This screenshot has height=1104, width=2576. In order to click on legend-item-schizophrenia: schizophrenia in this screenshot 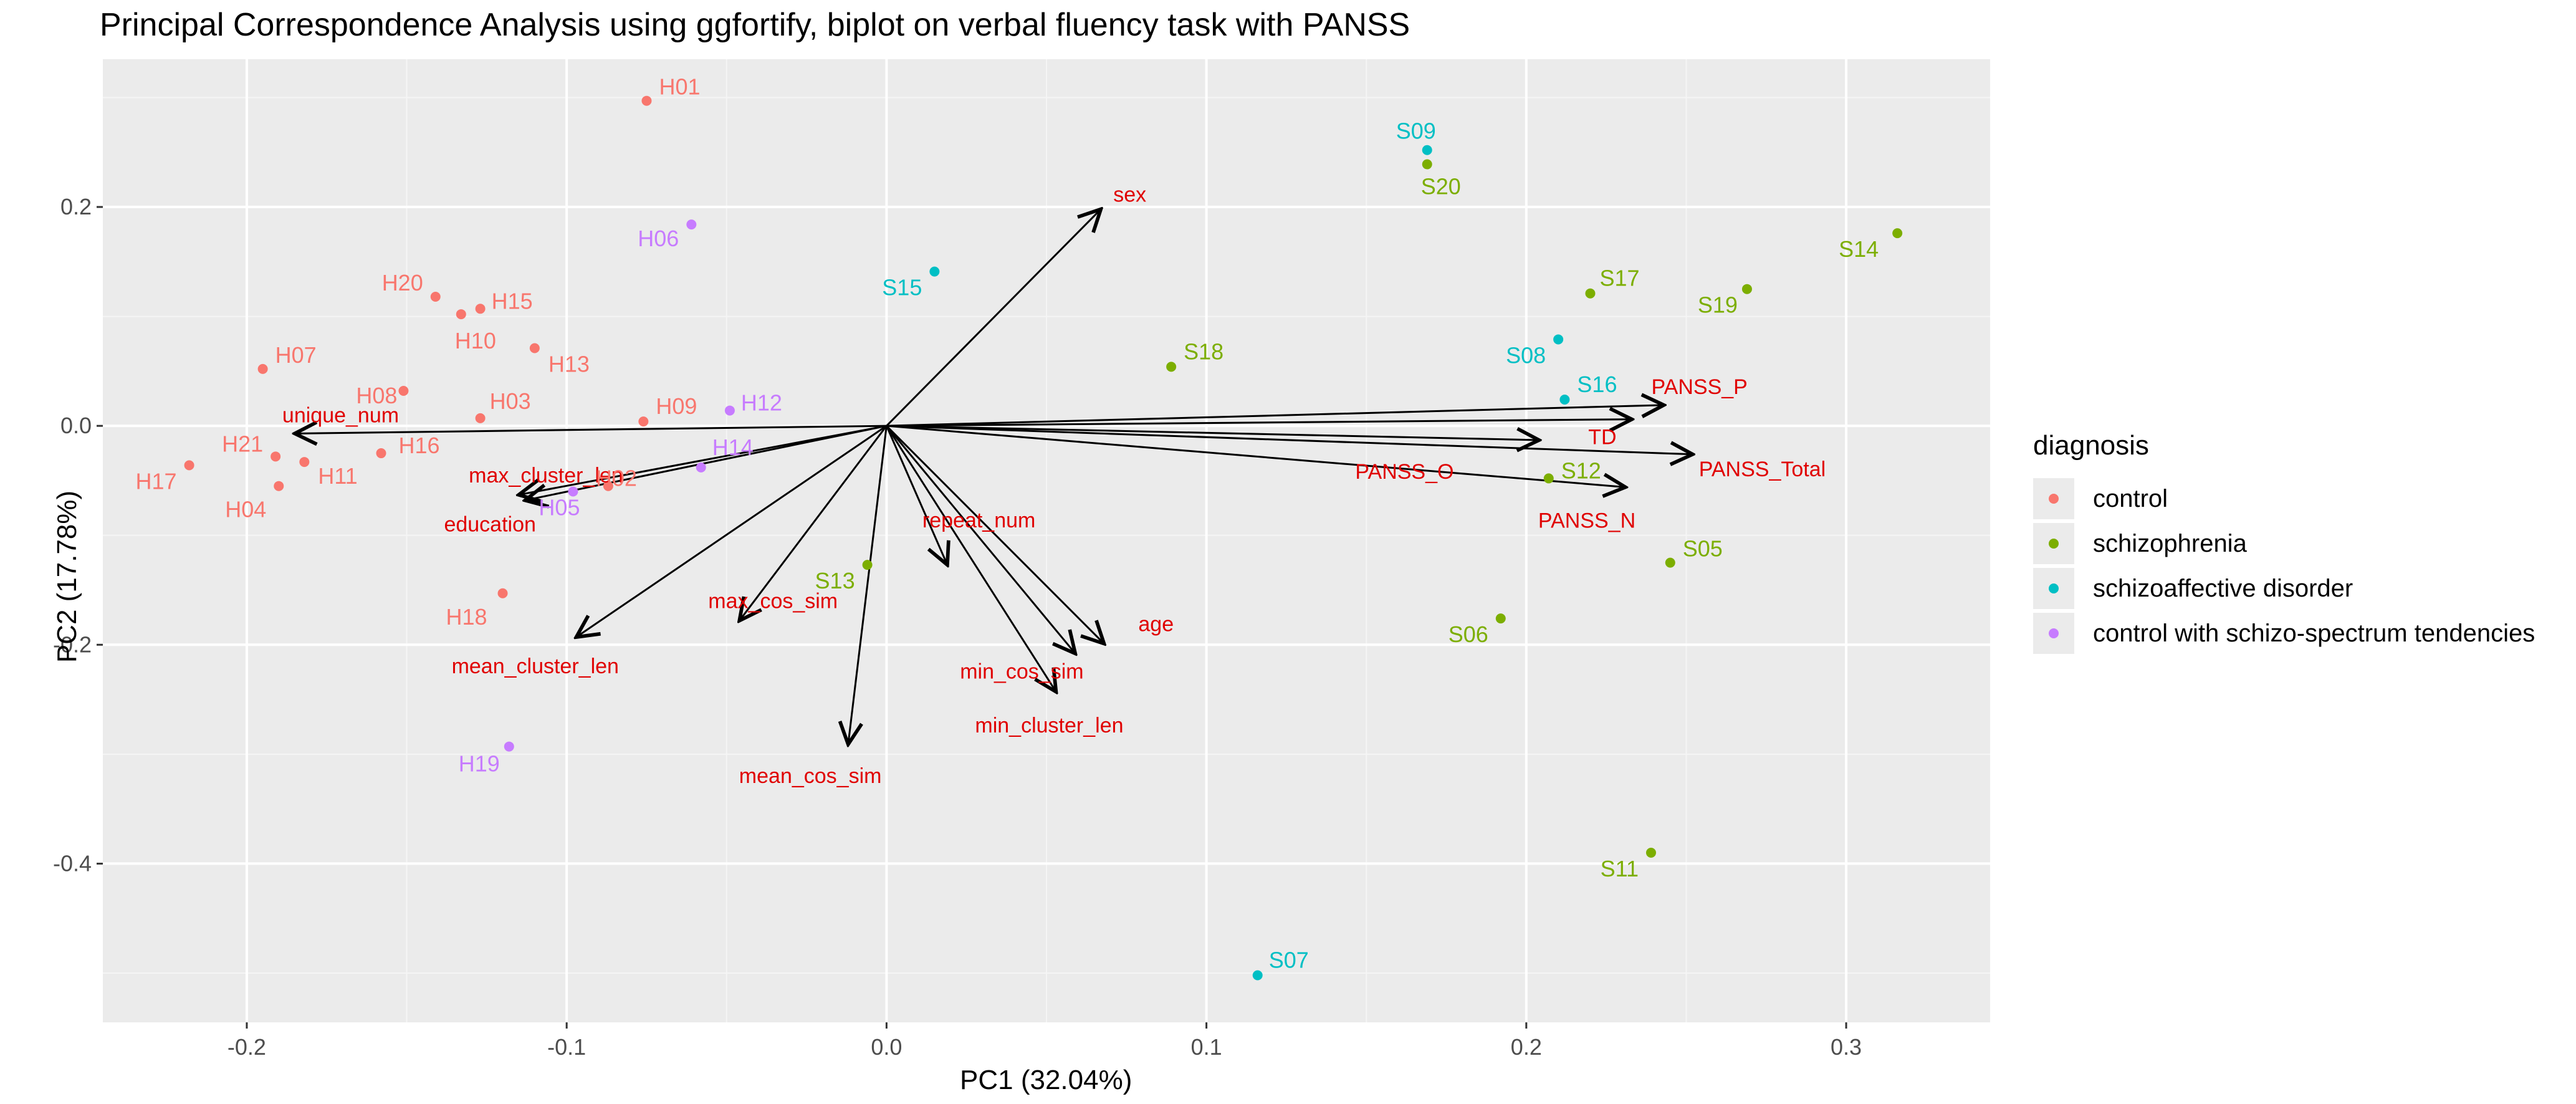, I will do `click(2284, 543)`.